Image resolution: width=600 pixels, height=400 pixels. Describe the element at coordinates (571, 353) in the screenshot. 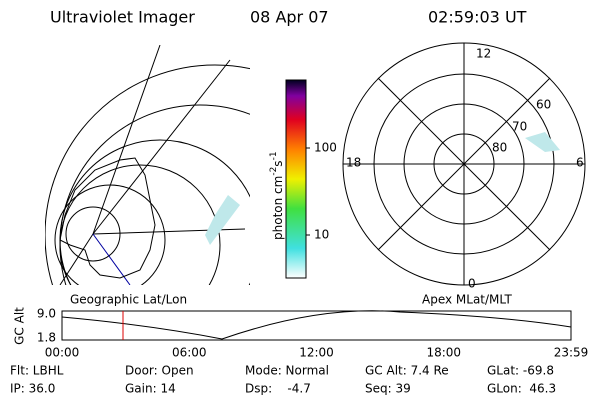

I see `x-tick-label: 23:59` at that location.